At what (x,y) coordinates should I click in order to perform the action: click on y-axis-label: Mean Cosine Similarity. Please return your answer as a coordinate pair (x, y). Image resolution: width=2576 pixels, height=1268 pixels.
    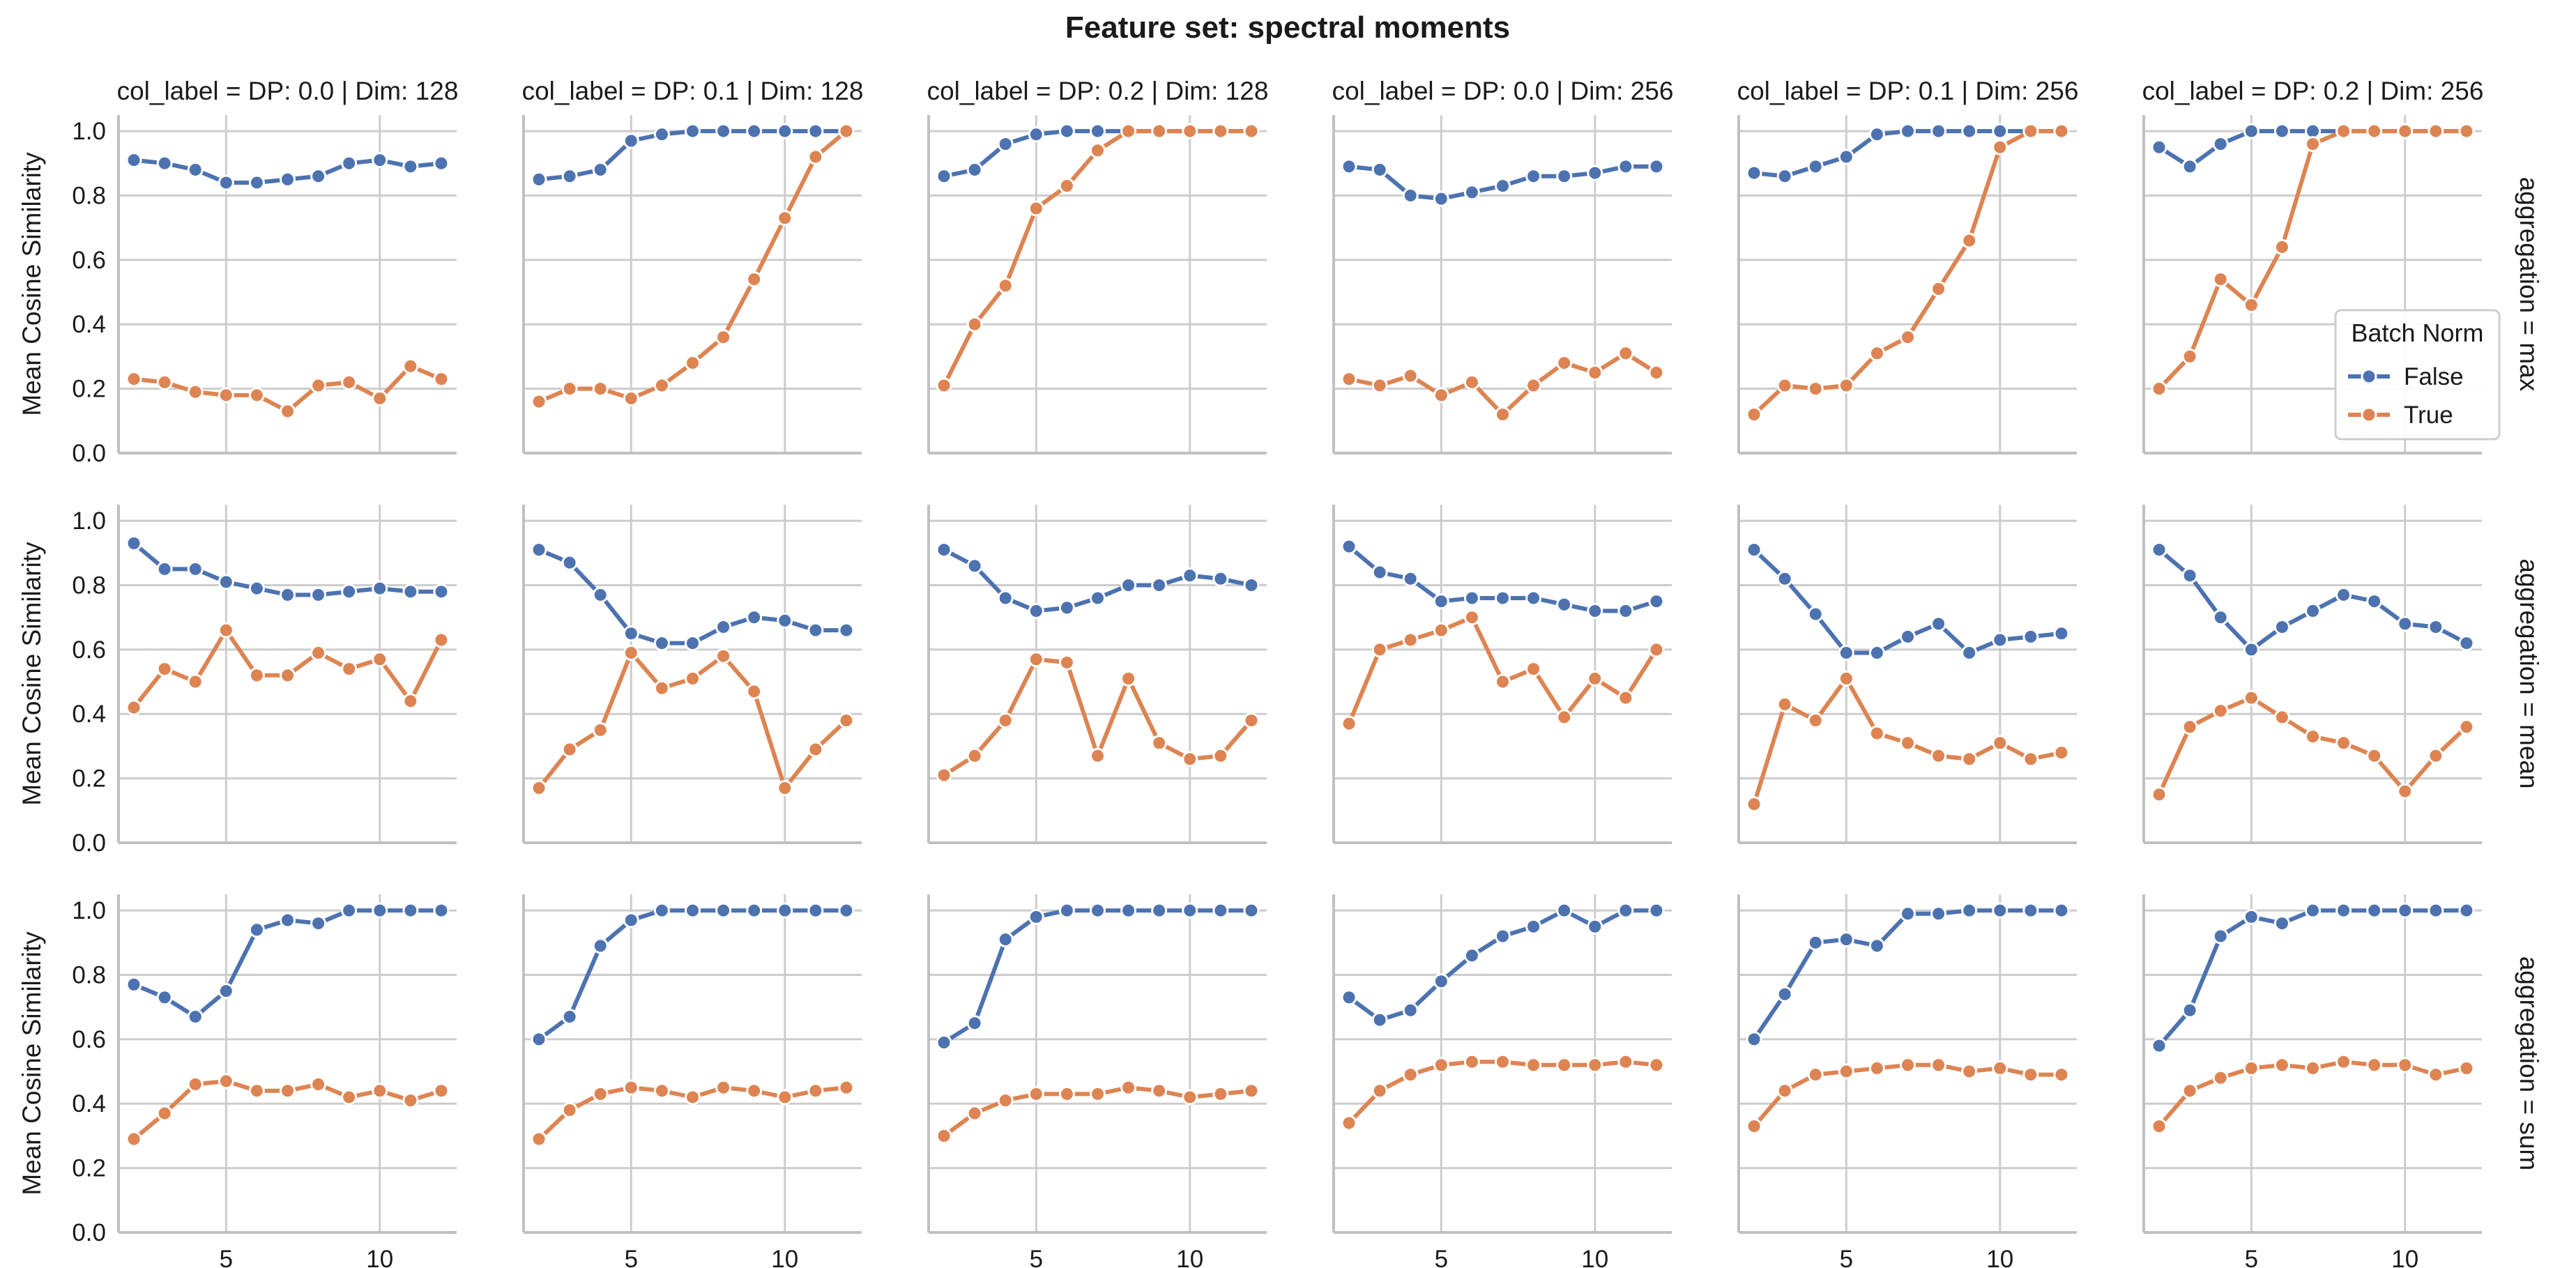
    Looking at the image, I should click on (31, 1063).